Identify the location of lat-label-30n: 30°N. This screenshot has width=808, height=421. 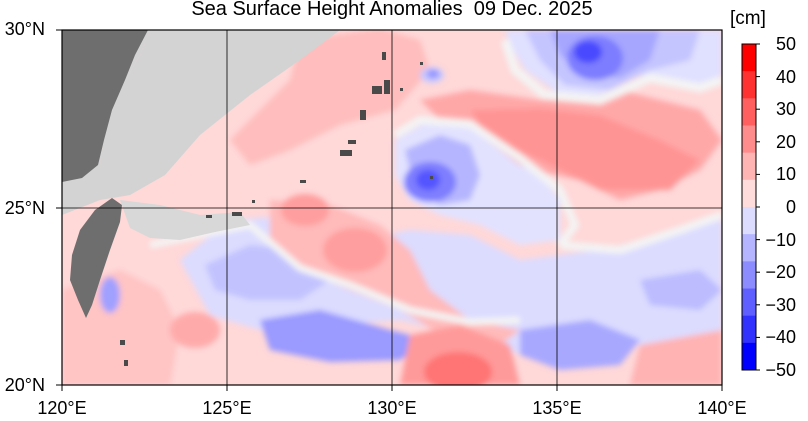
(24, 29).